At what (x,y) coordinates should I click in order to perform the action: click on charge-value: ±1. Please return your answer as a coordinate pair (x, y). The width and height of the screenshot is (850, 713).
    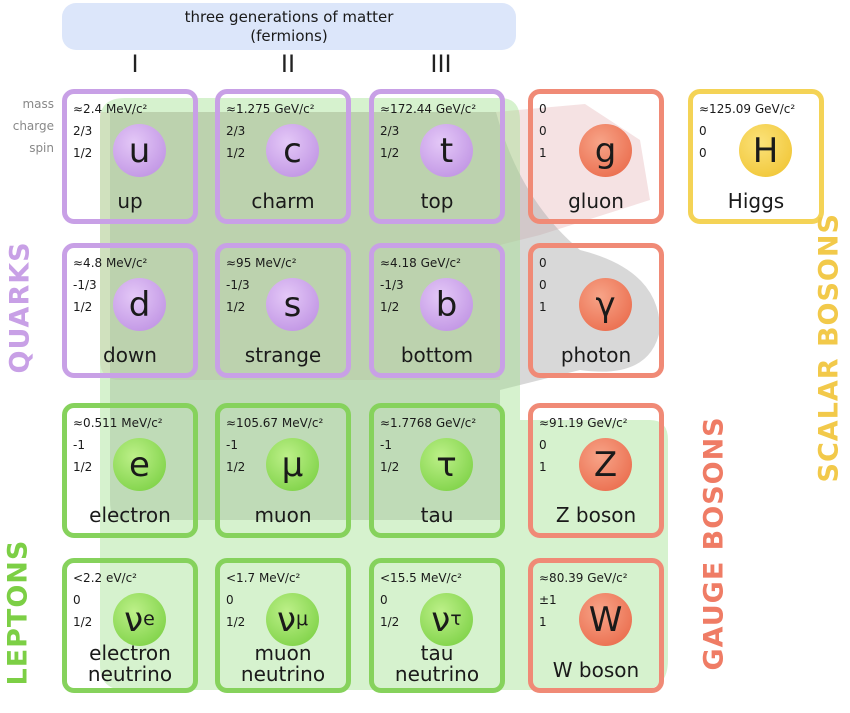
    Looking at the image, I should click on (548, 600).